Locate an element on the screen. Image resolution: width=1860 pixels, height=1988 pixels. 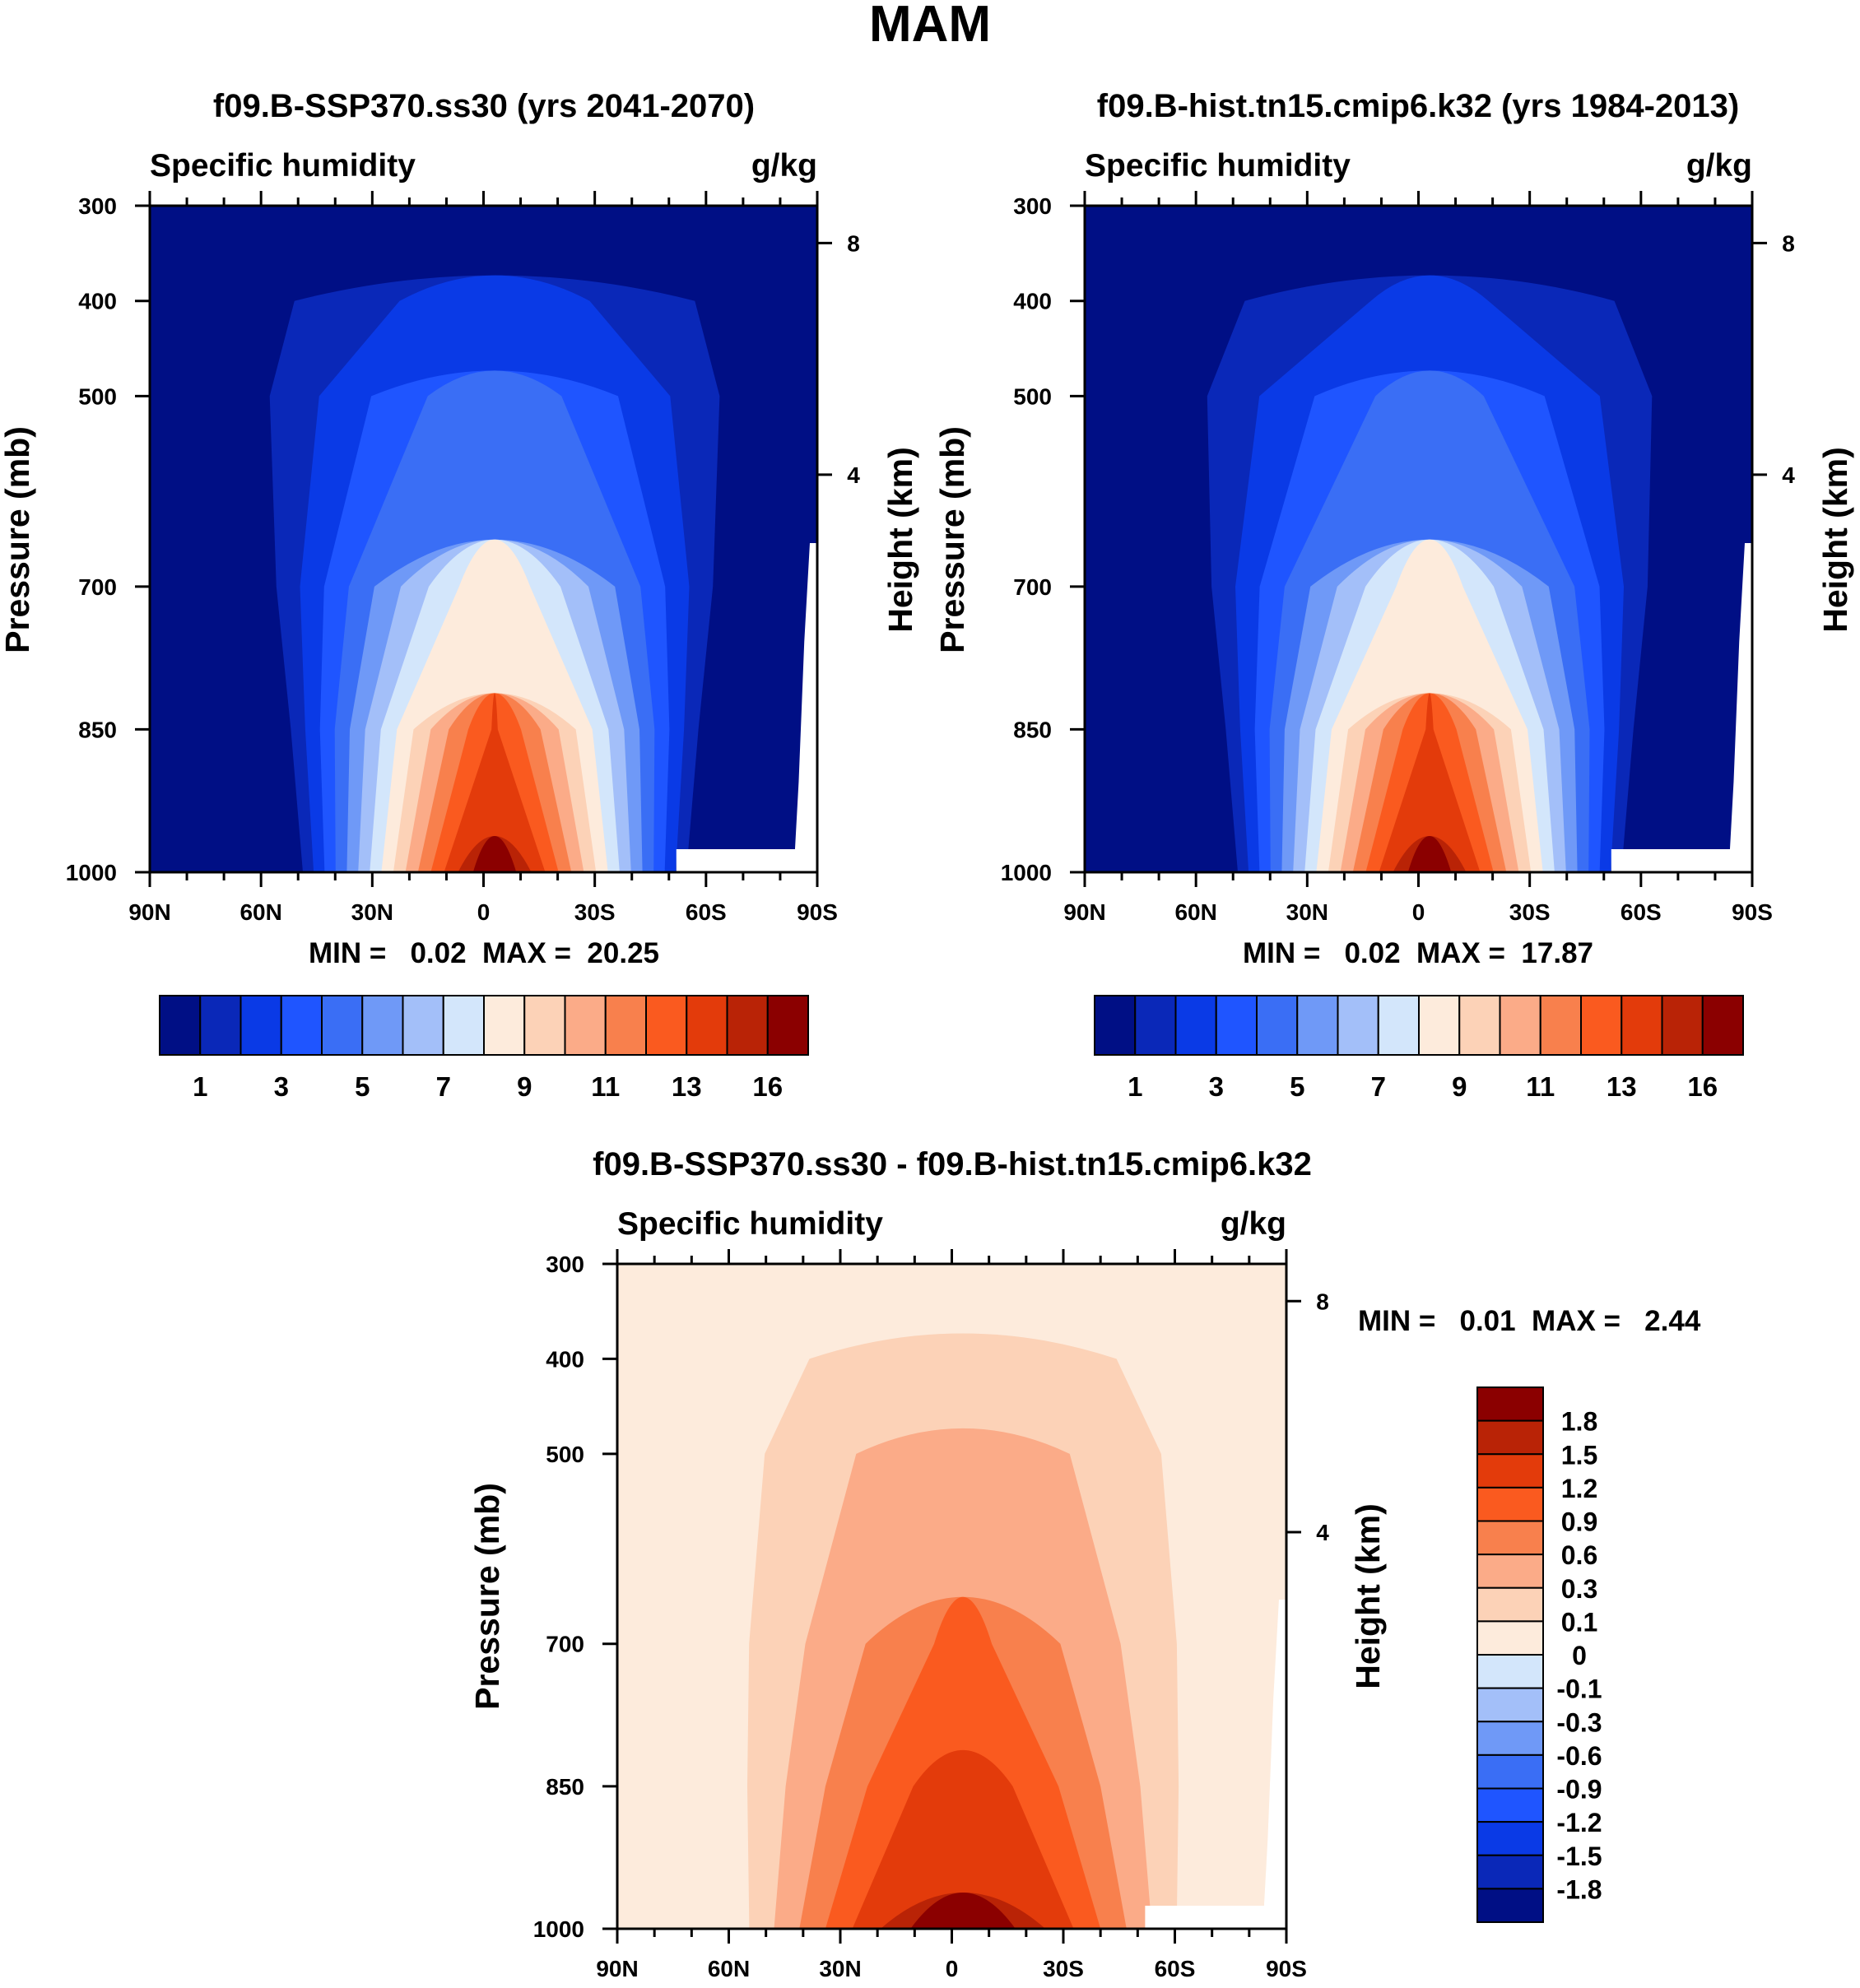
colorbar-label: 11 is located at coordinates (1540, 1086).